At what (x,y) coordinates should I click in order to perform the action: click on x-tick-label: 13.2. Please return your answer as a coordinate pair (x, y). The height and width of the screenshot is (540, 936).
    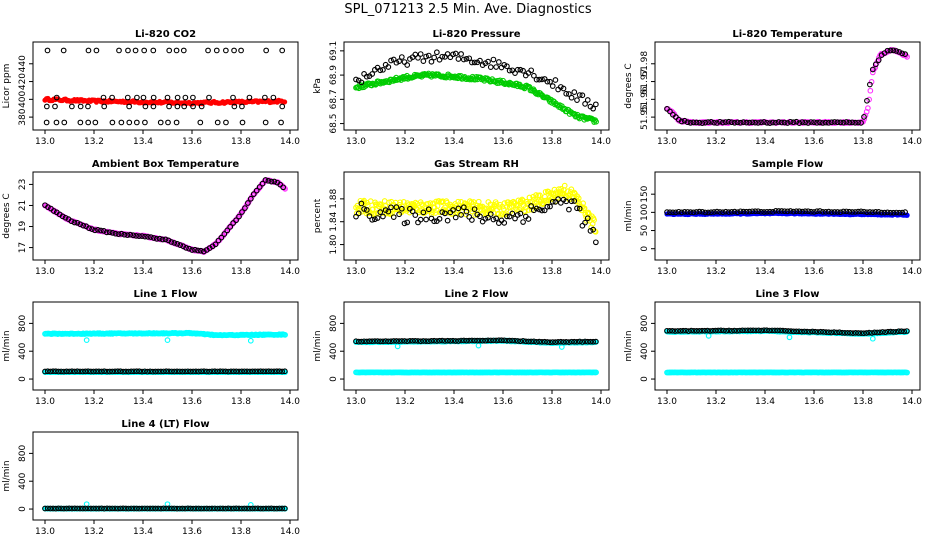
    Looking at the image, I should click on (94, 402).